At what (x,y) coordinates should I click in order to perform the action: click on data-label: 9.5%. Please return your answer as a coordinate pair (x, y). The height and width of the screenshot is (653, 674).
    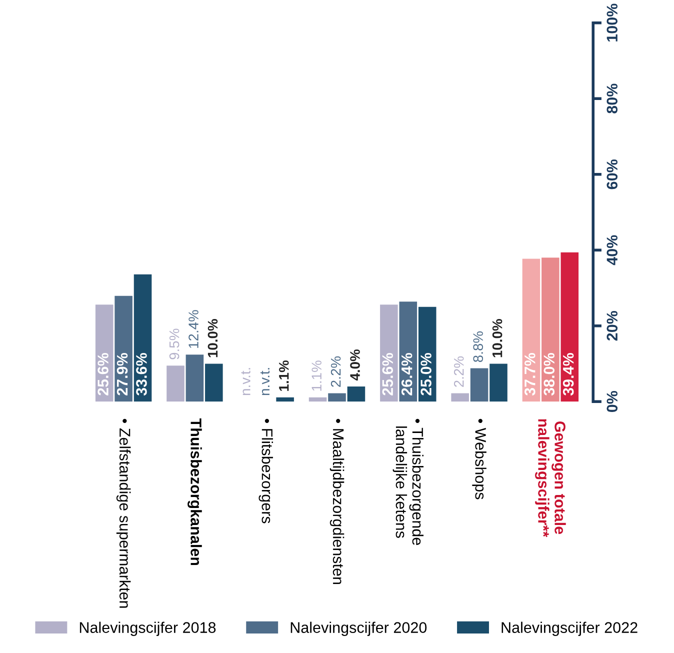
    Looking at the image, I should click on (174, 344).